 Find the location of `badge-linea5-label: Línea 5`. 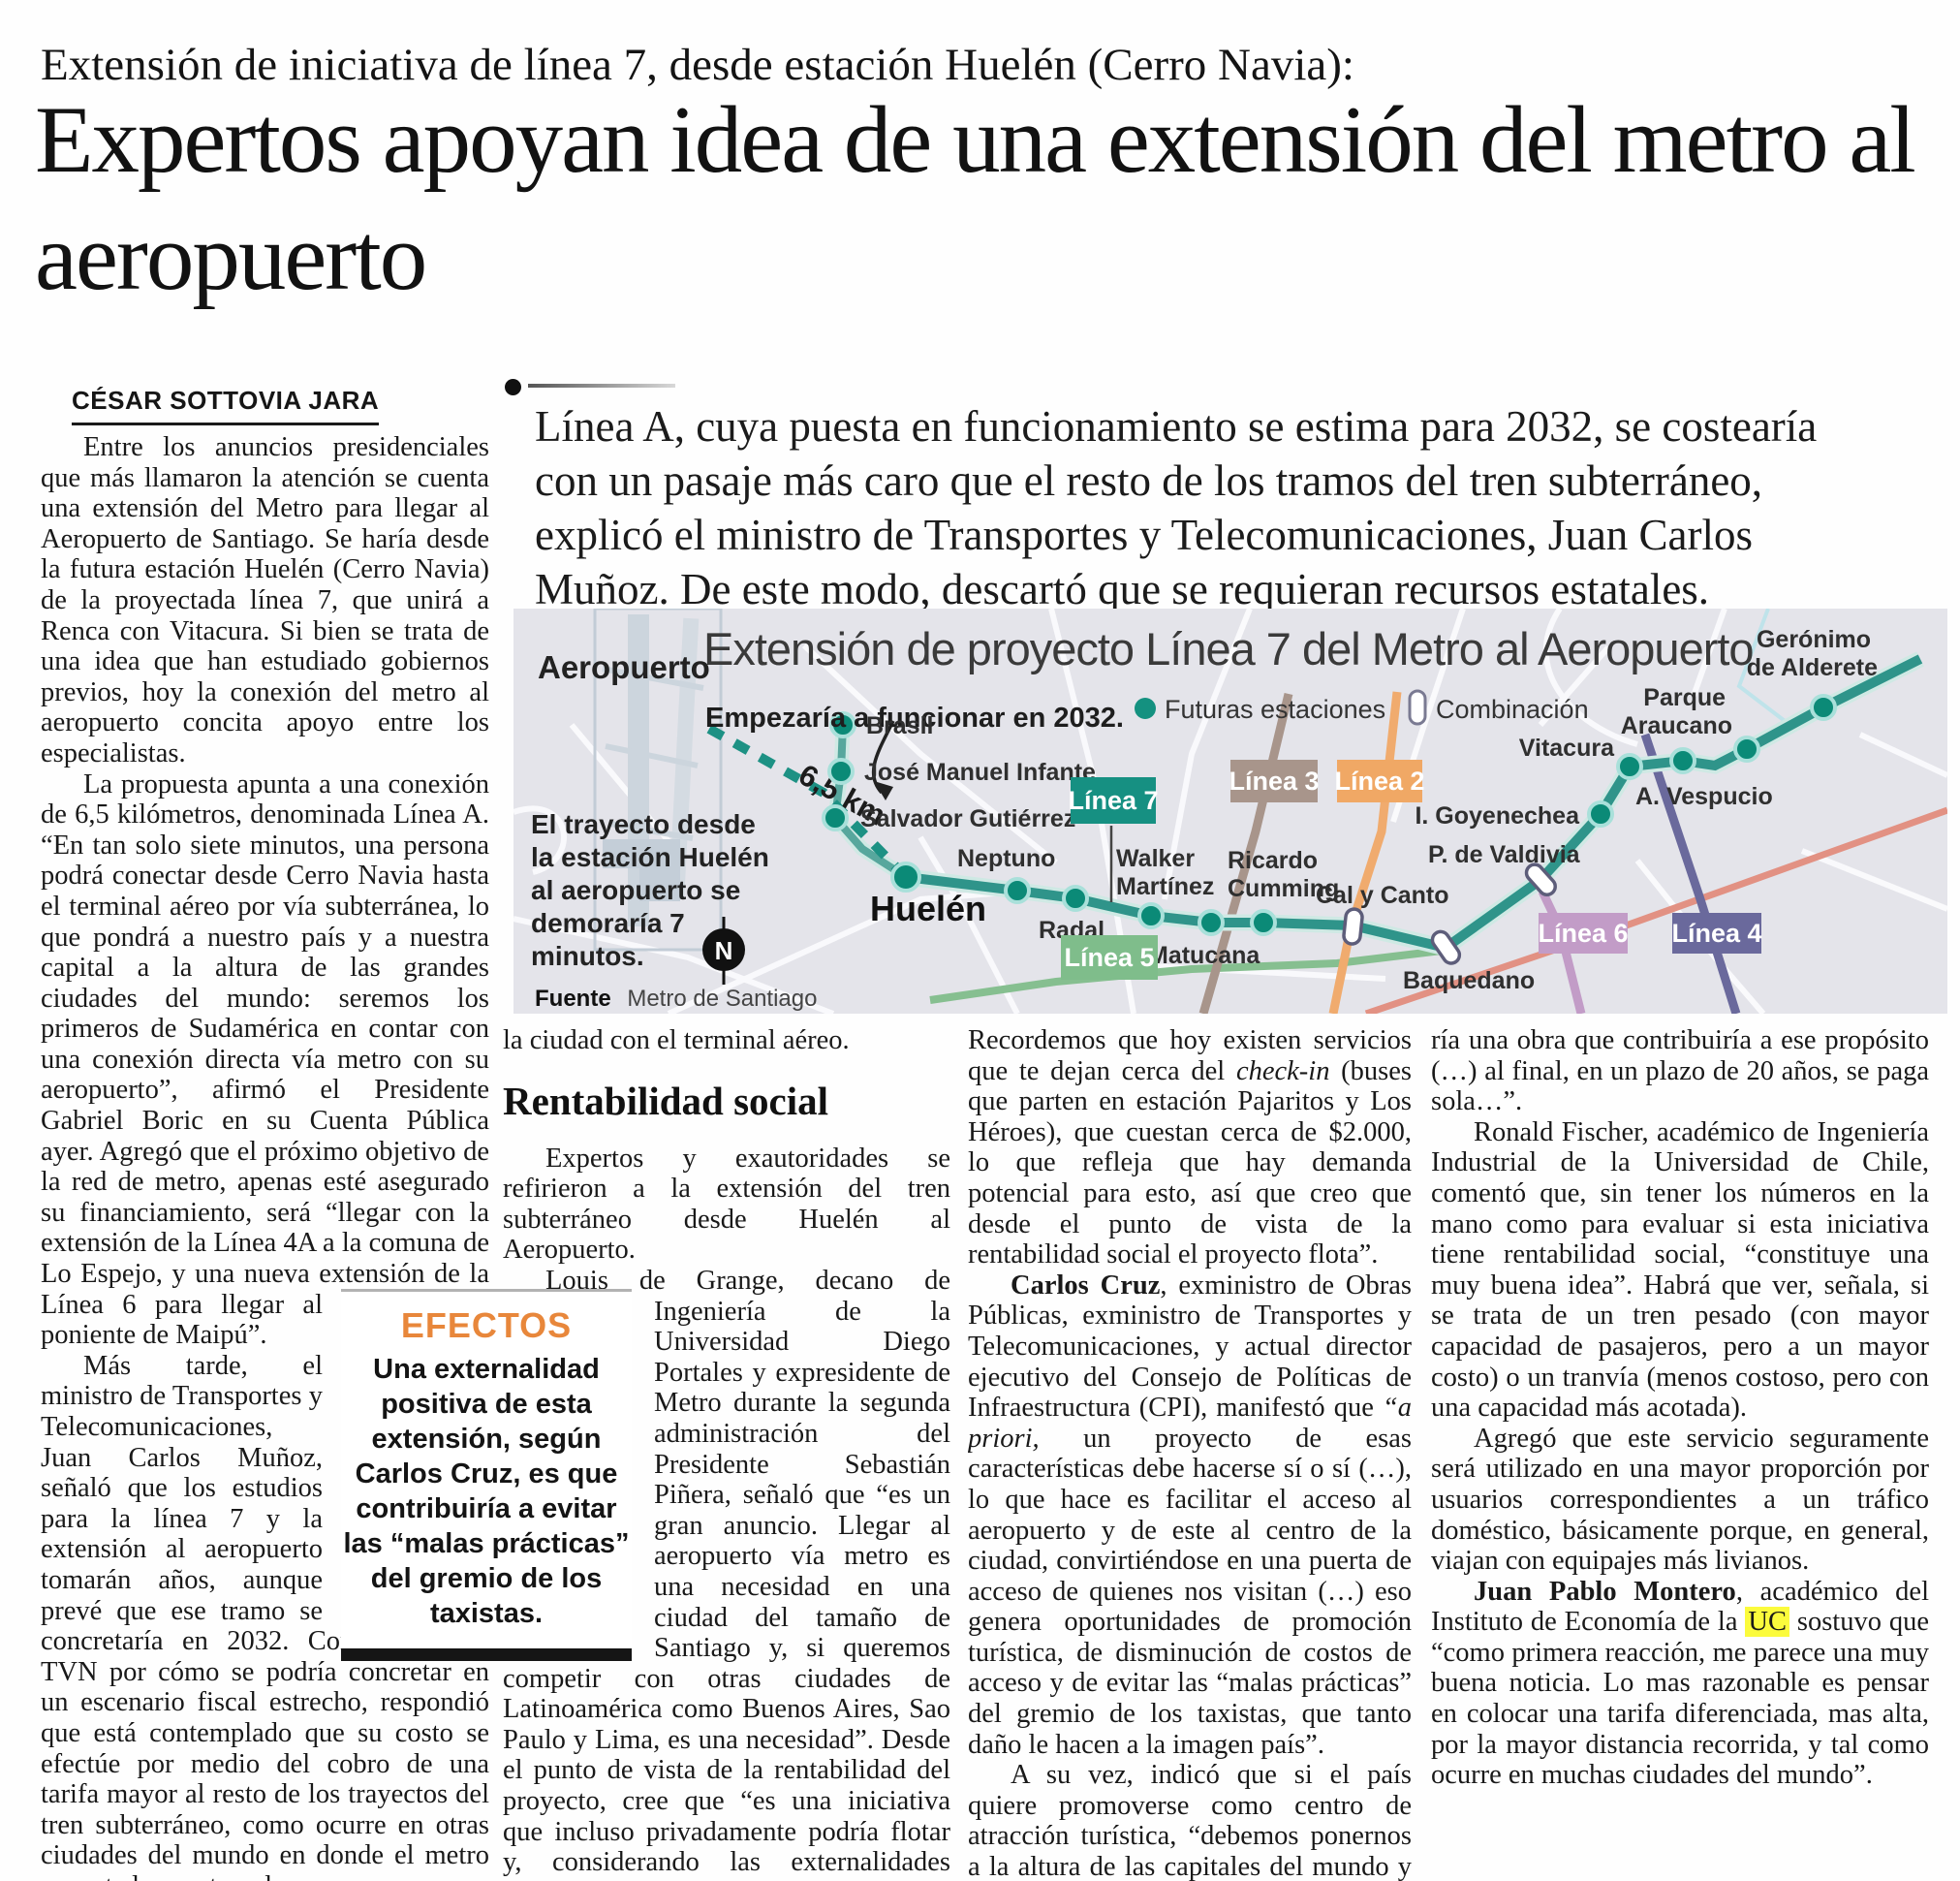

badge-linea5-label: Línea 5 is located at coordinates (1109, 957).